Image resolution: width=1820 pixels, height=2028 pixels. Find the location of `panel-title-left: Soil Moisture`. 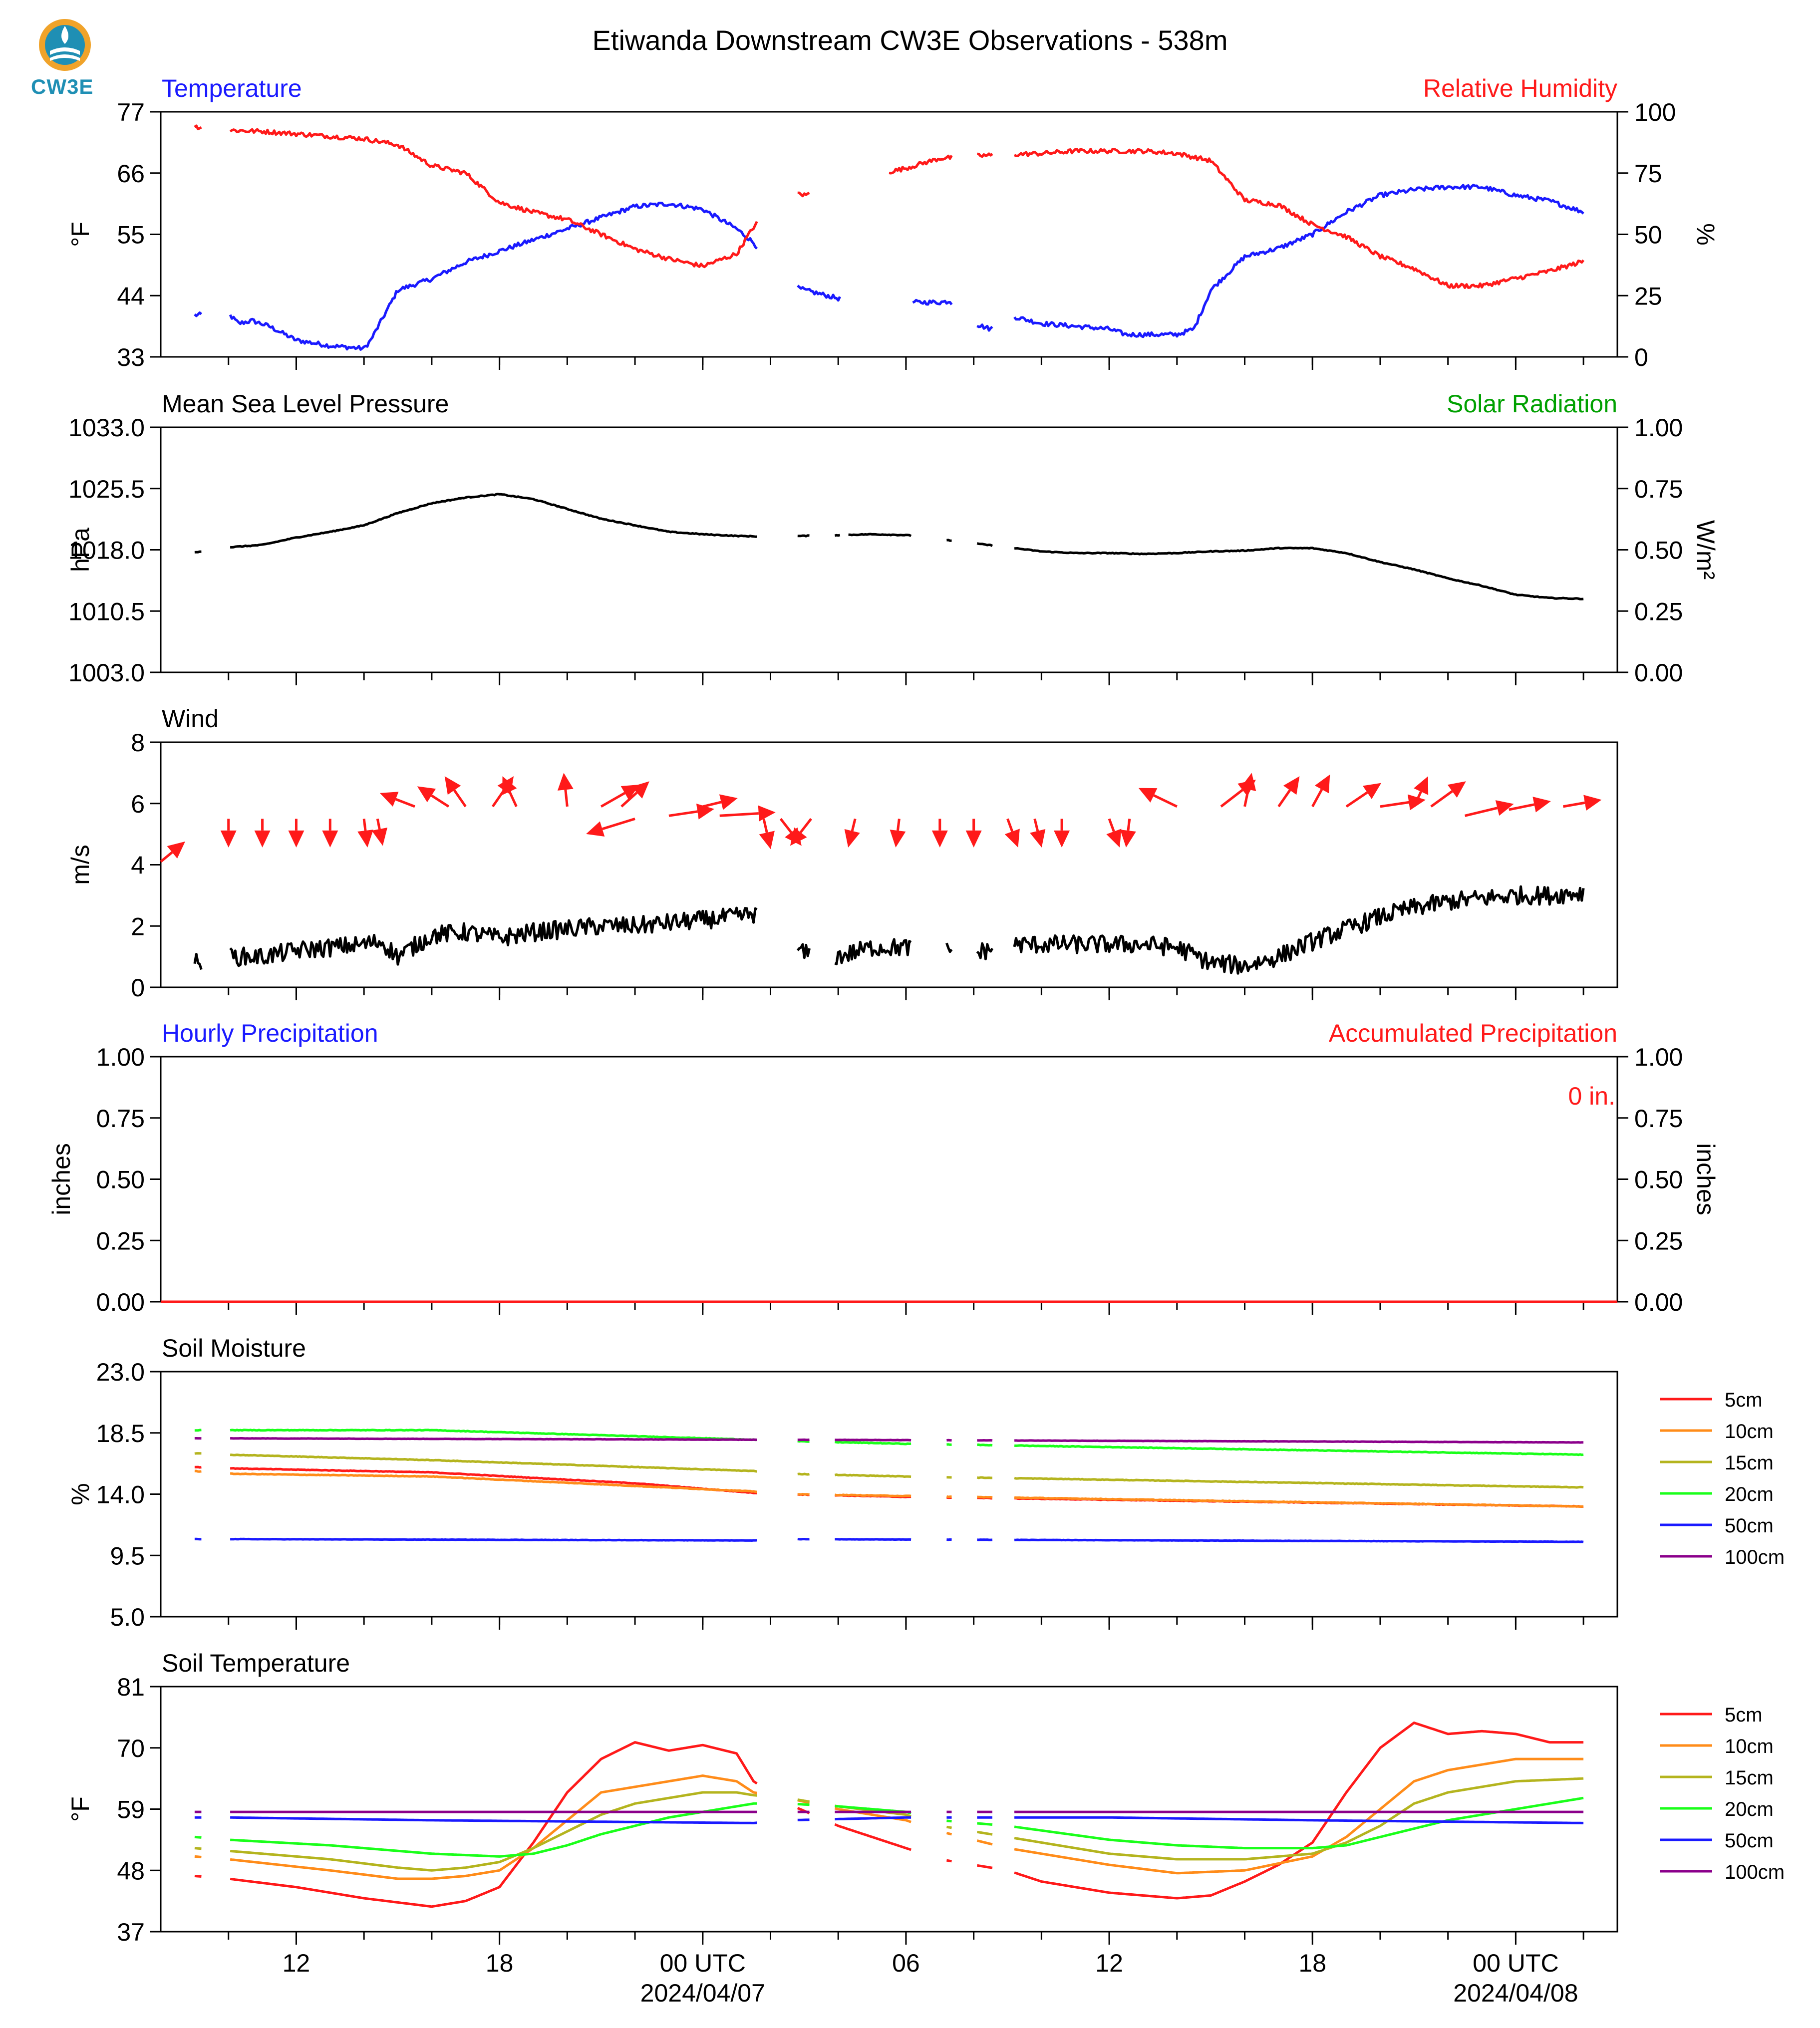

panel-title-left: Soil Moisture is located at coordinates (234, 1348).